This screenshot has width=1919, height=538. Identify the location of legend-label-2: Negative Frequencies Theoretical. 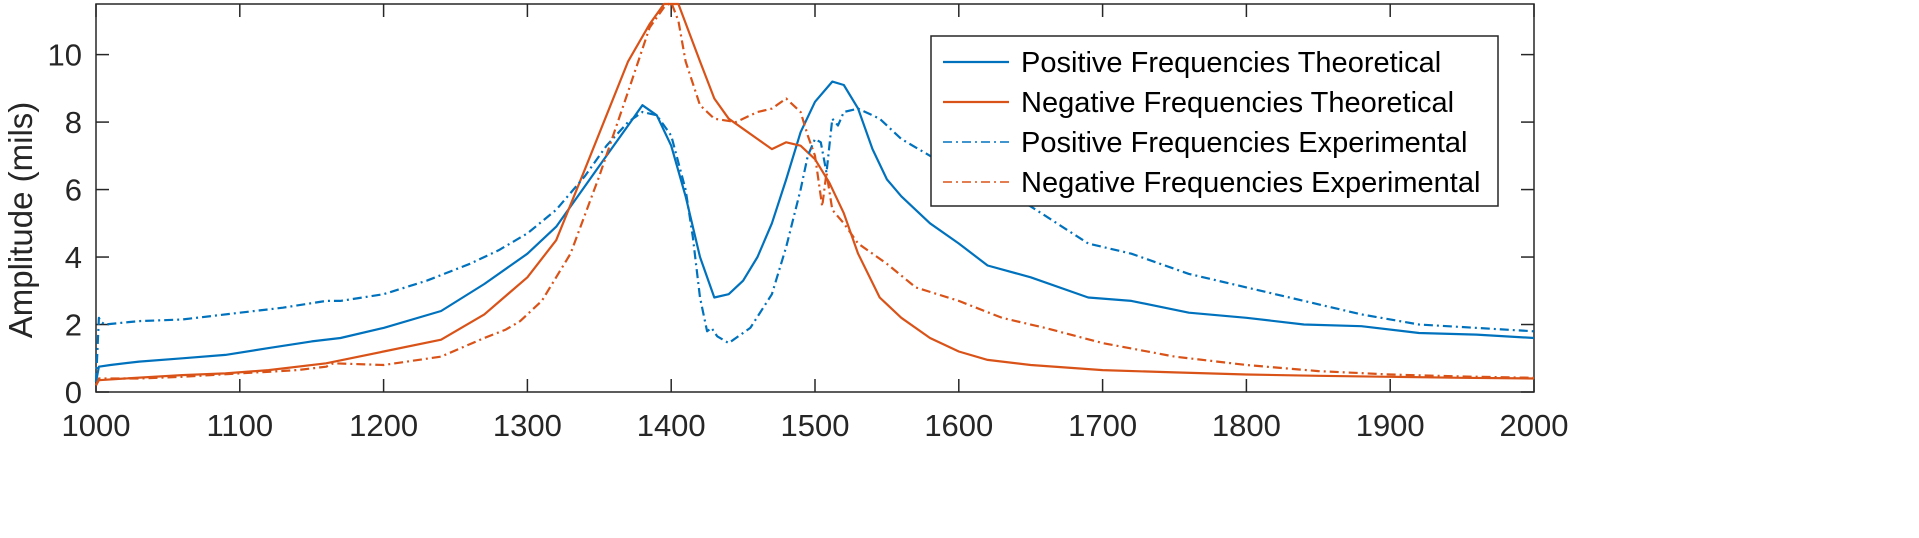
(1237, 103).